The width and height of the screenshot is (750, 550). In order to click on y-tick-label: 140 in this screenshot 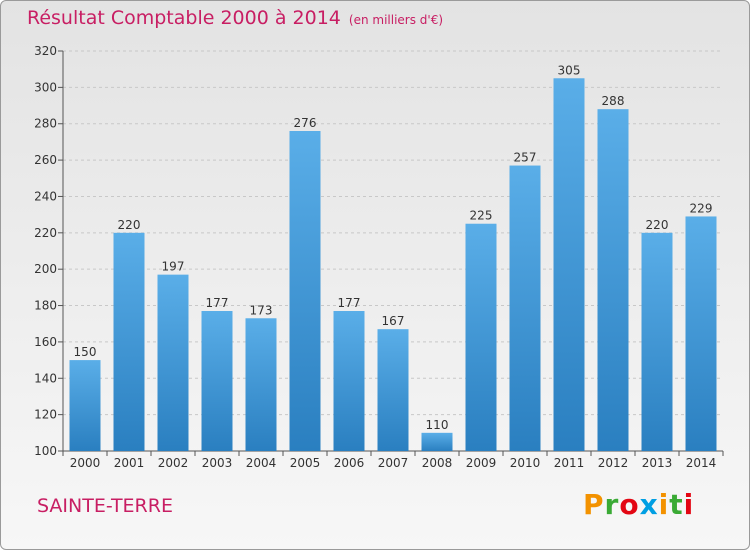, I will do `click(45, 378)`.